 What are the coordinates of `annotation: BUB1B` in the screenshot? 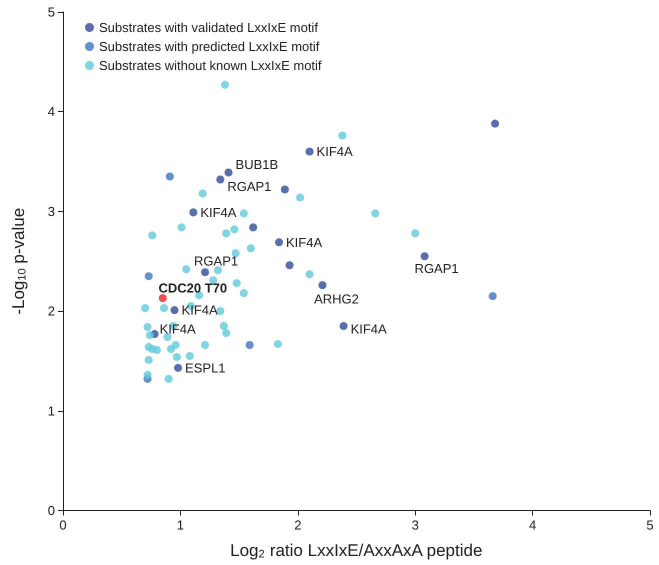 It's located at (257, 164).